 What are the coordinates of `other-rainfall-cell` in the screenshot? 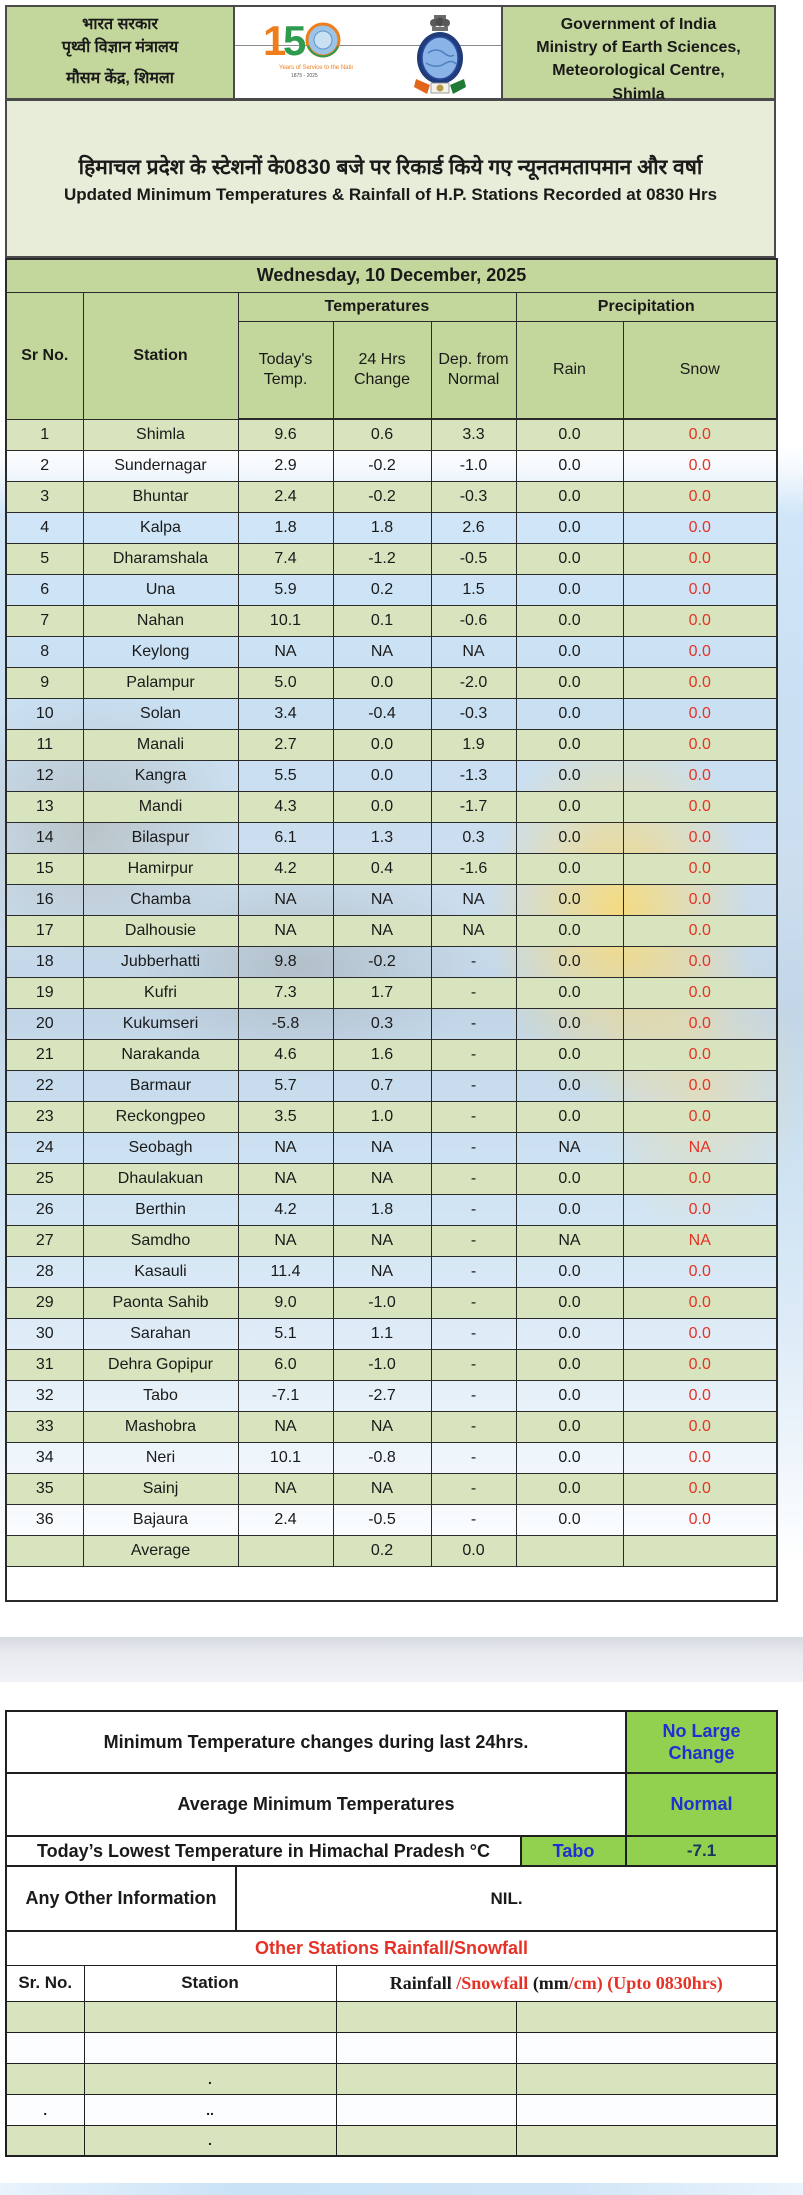 It's located at (426, 2109).